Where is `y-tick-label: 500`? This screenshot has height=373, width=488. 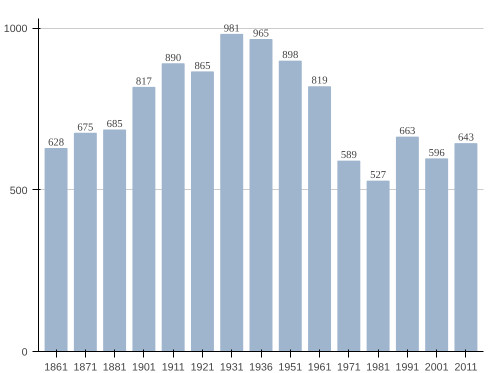 y-tick-label: 500 is located at coordinates (19, 190).